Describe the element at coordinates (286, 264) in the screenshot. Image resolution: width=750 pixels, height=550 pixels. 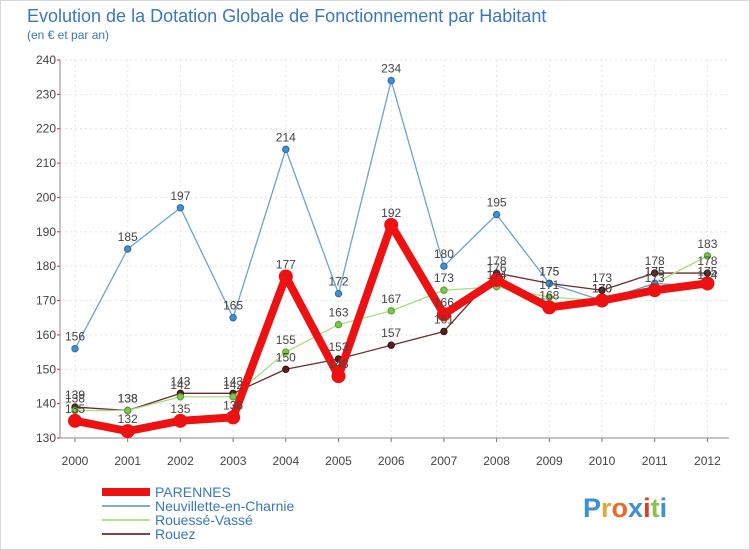
I see `data-label: 177` at that location.